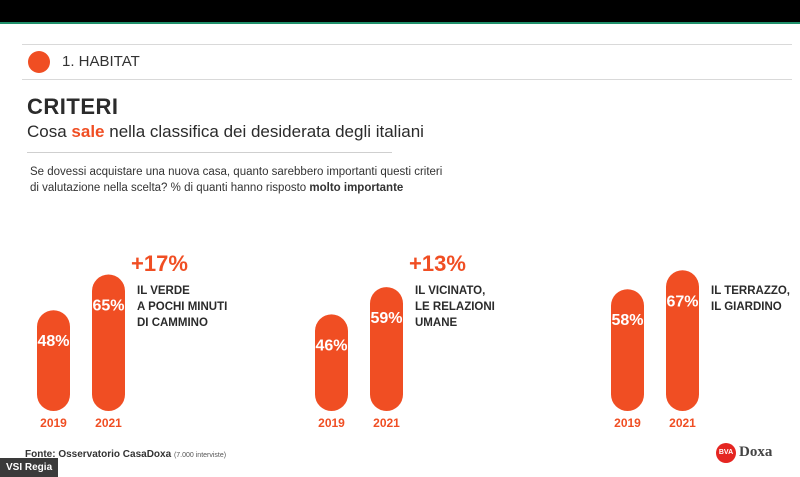  I want to click on subtitle-accent: sale, so click(88, 131).